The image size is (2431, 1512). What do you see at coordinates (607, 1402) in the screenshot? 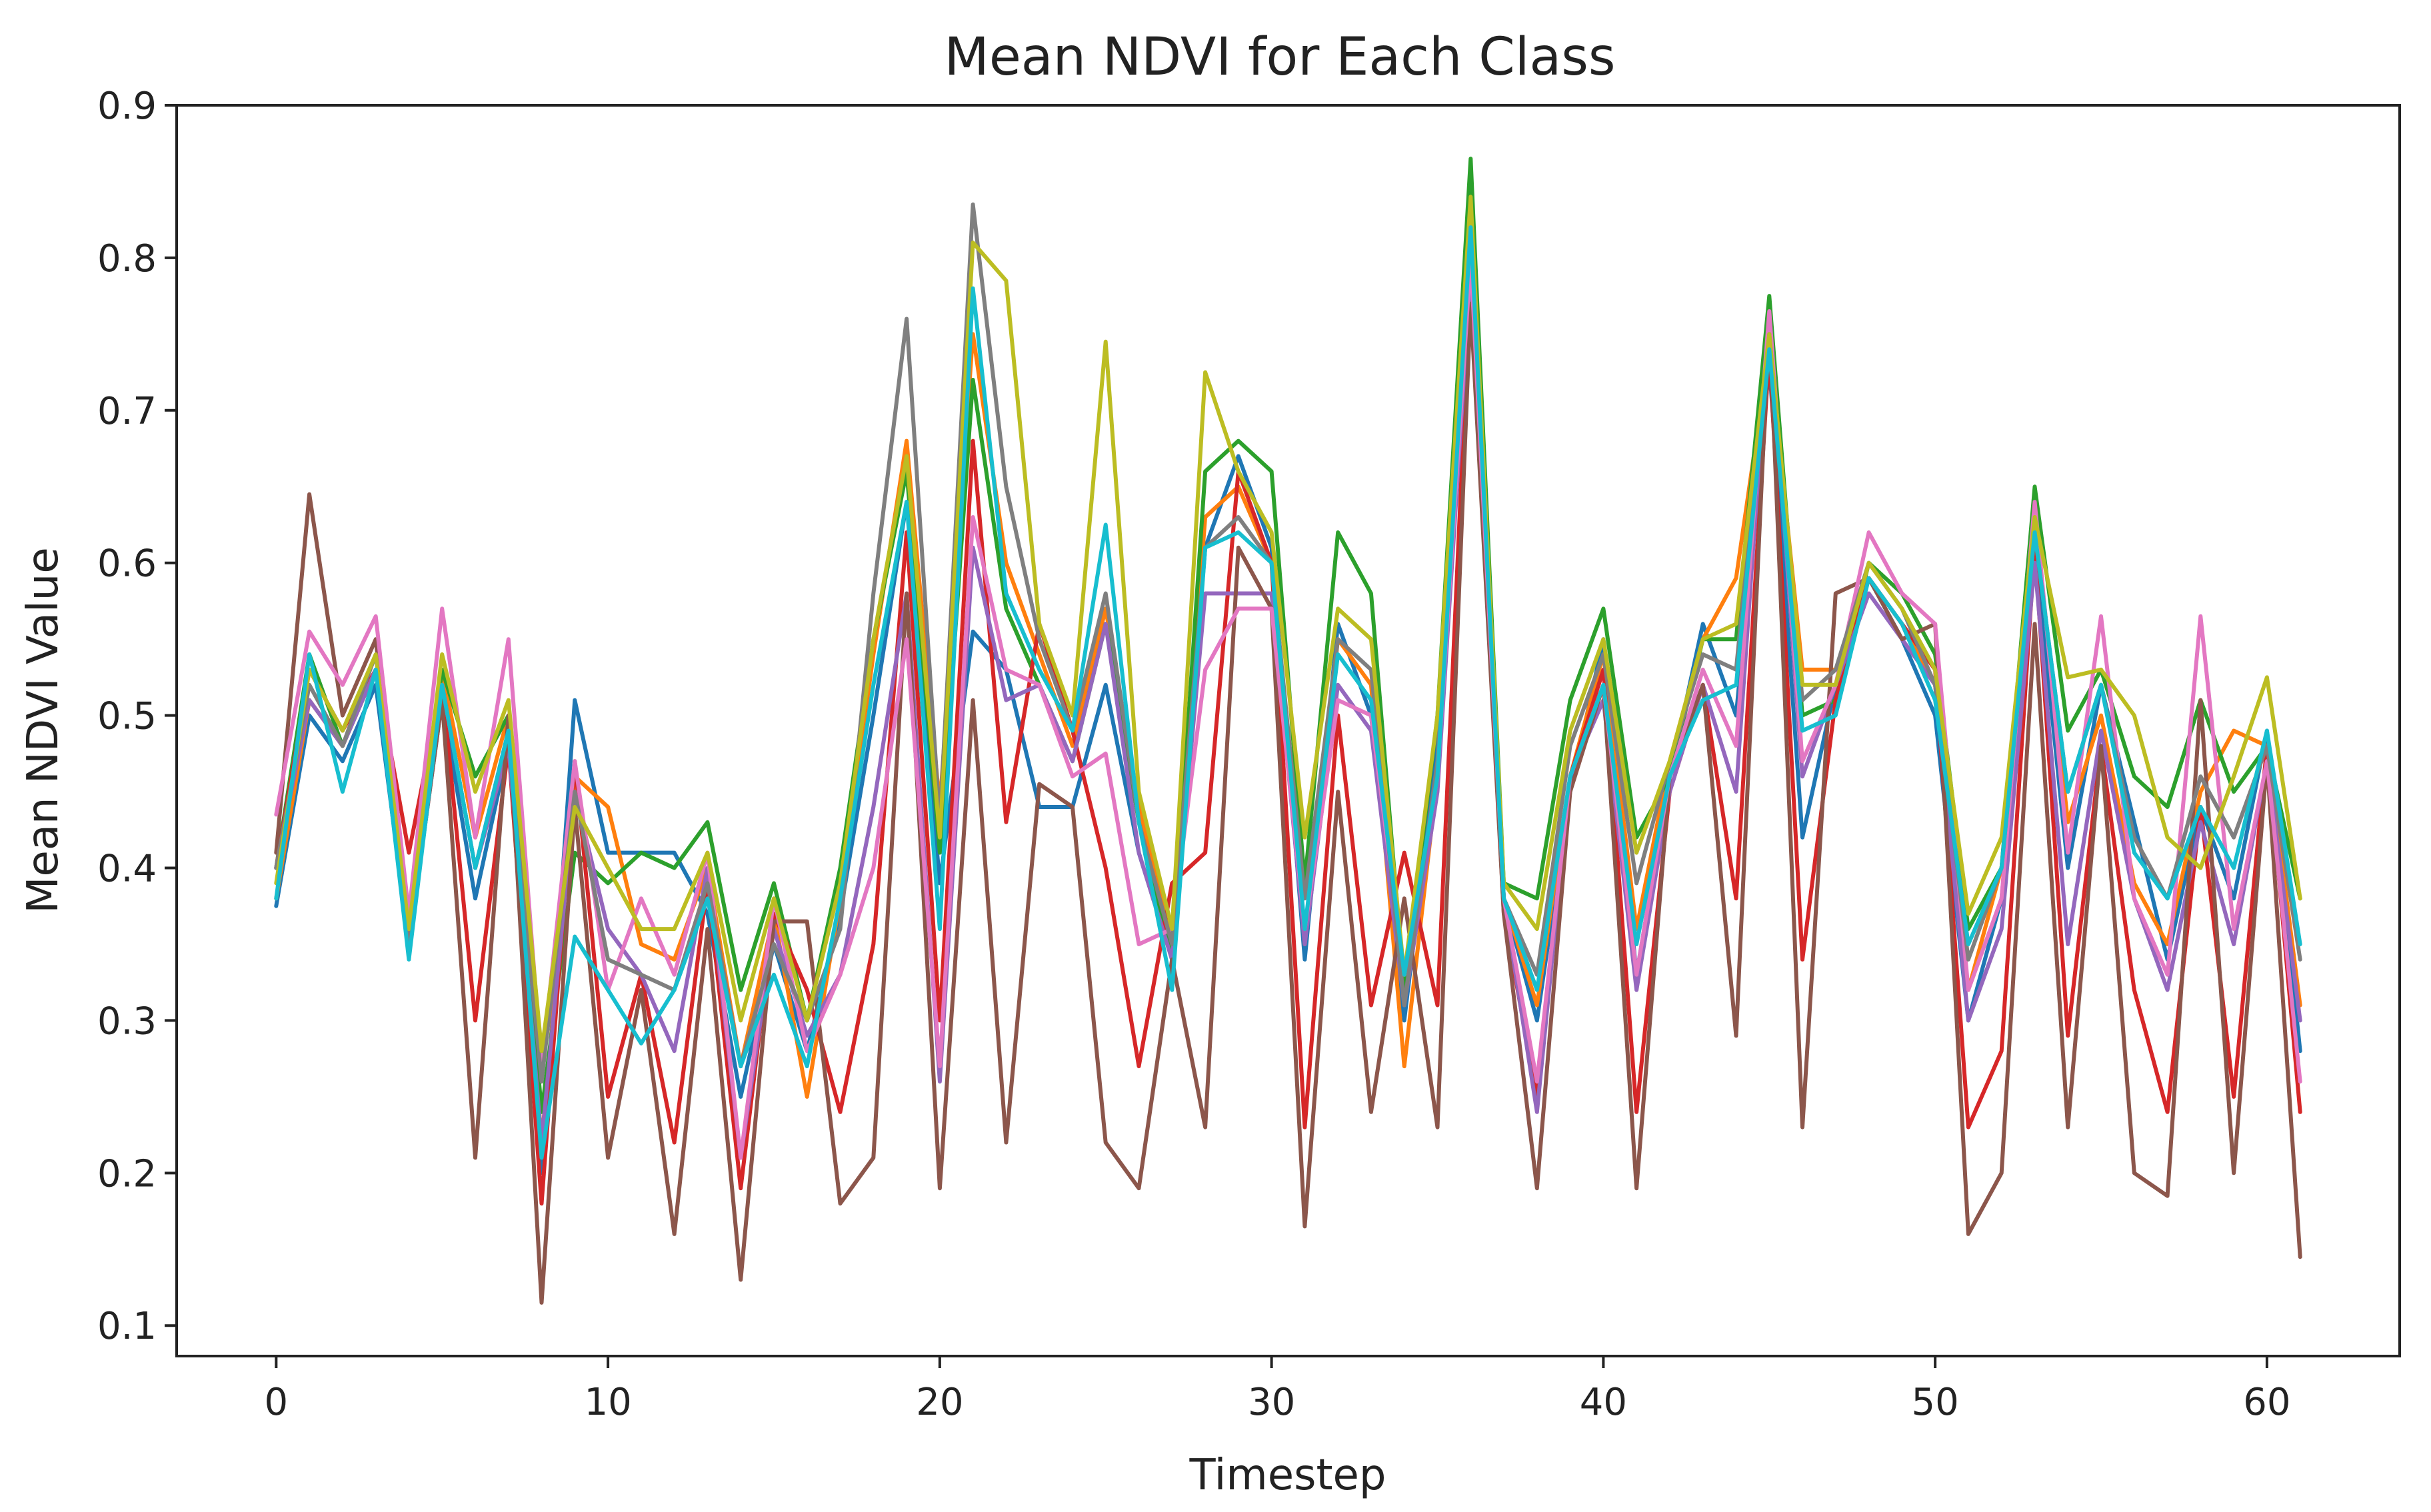
I see `x-tick-label: 10` at bounding box center [607, 1402].